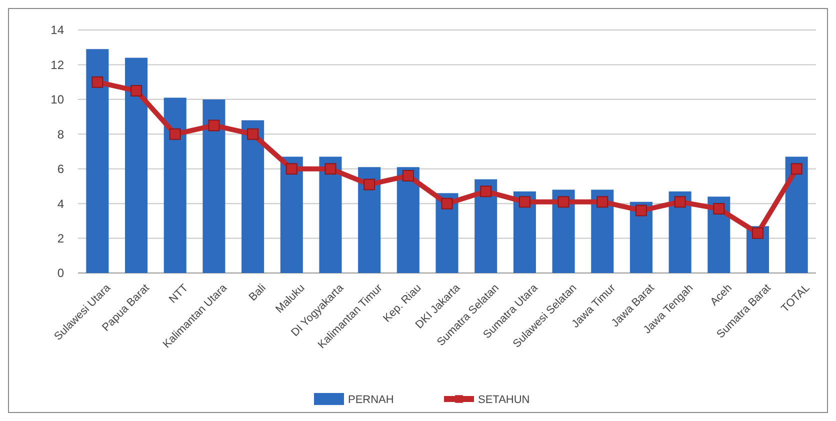  What do you see at coordinates (60, 238) in the screenshot?
I see `y-tick-label: 2` at bounding box center [60, 238].